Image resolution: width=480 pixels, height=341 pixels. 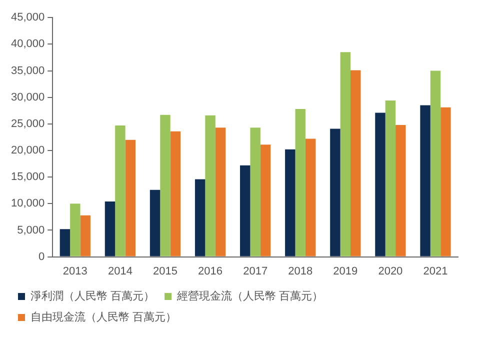 What do you see at coordinates (41, 256) in the screenshot?
I see `y-tick-label: 0` at bounding box center [41, 256].